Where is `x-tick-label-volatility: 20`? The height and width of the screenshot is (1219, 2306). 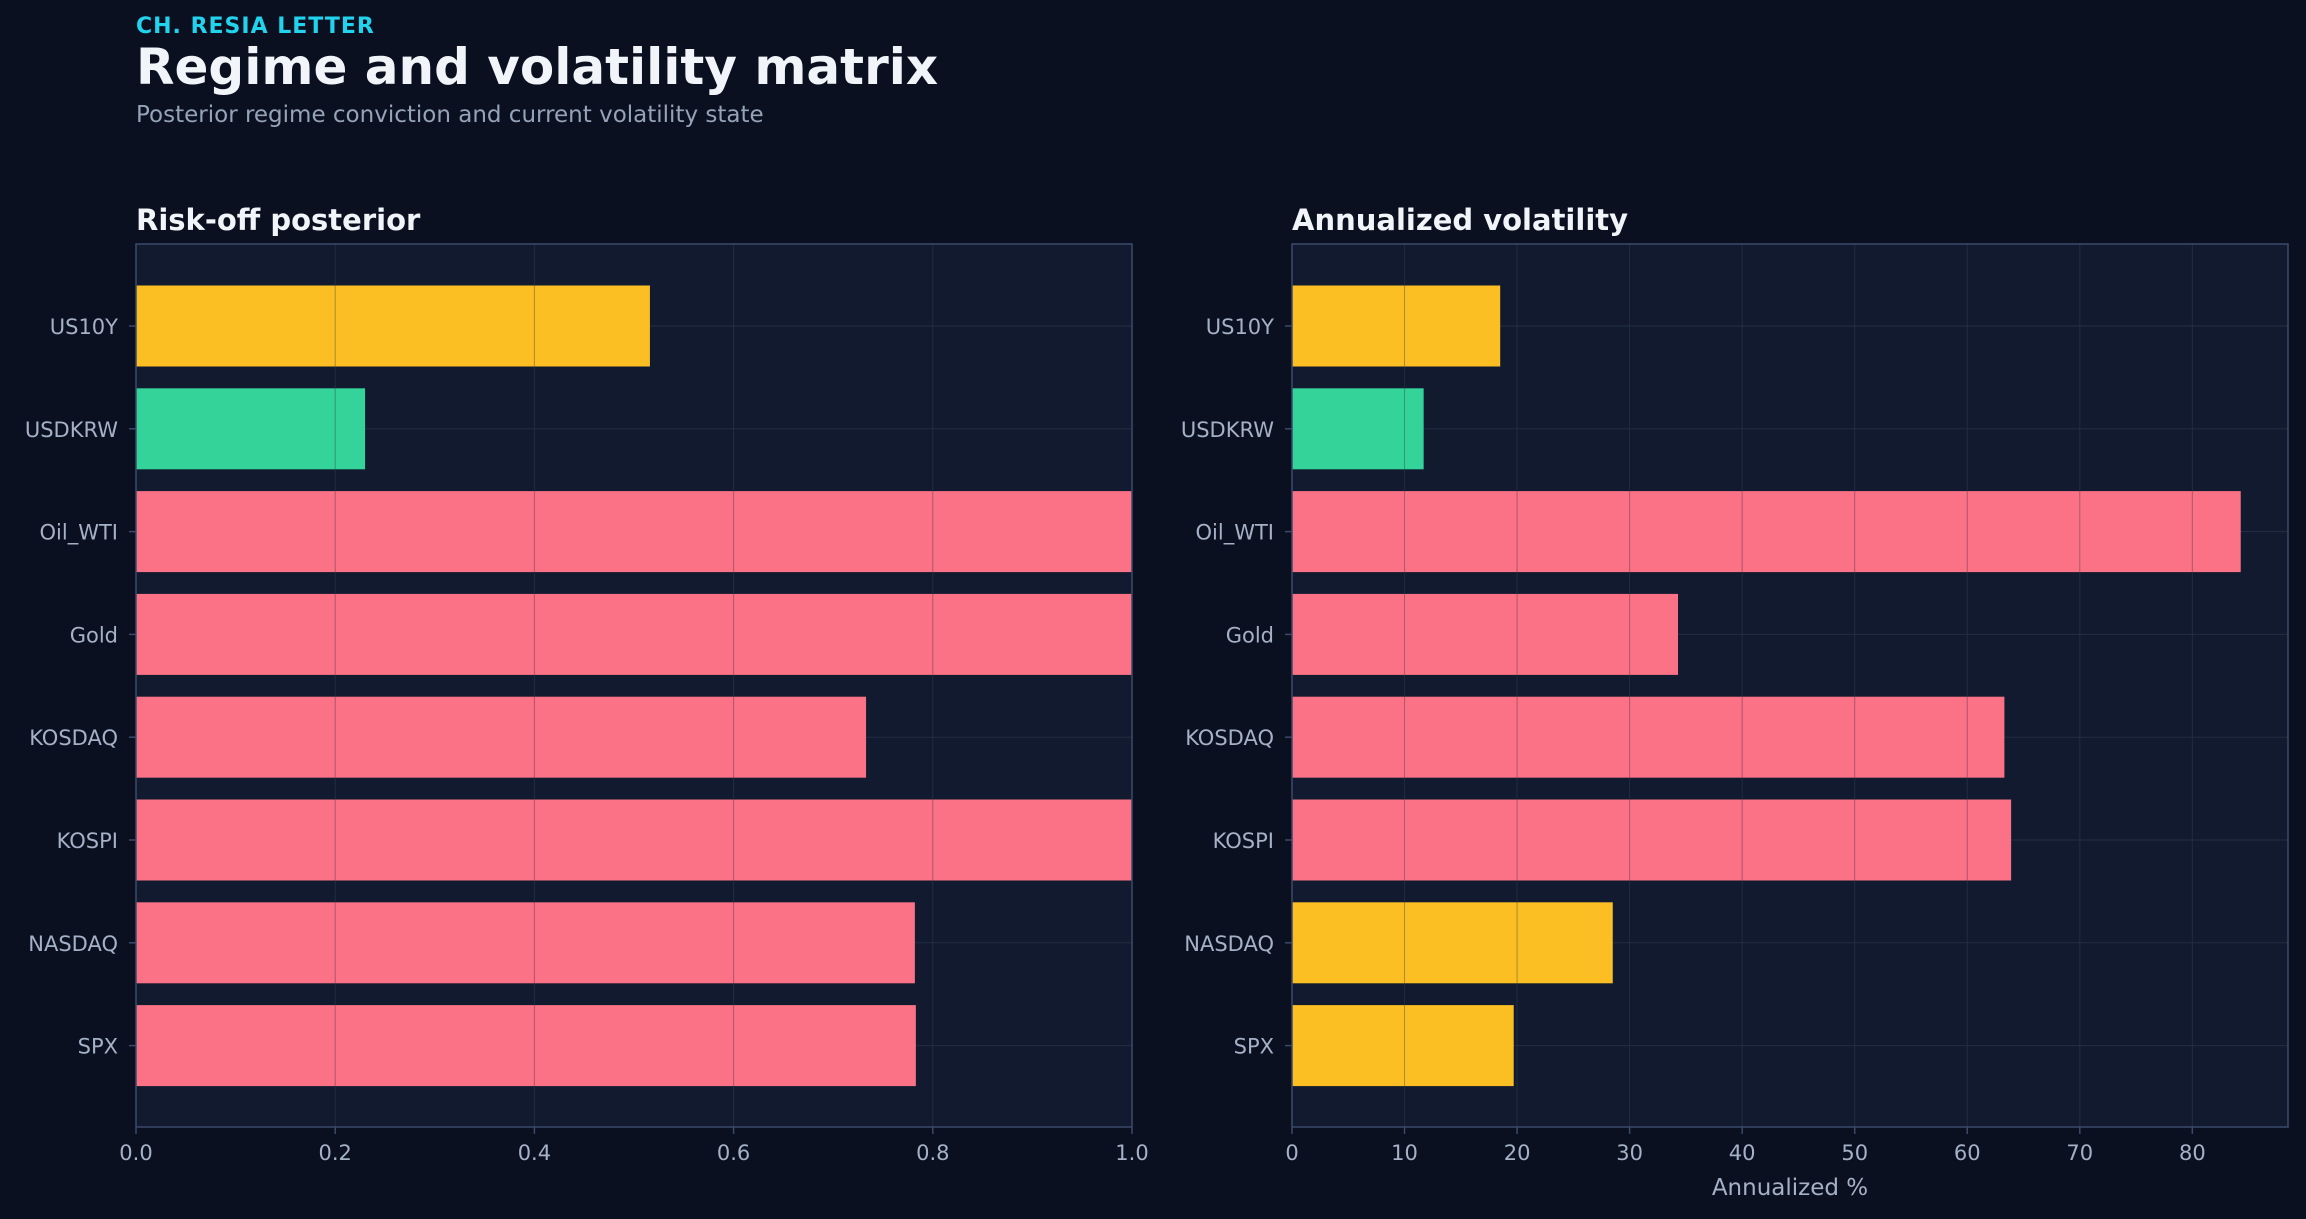 x-tick-label-volatility: 20 is located at coordinates (1517, 1153).